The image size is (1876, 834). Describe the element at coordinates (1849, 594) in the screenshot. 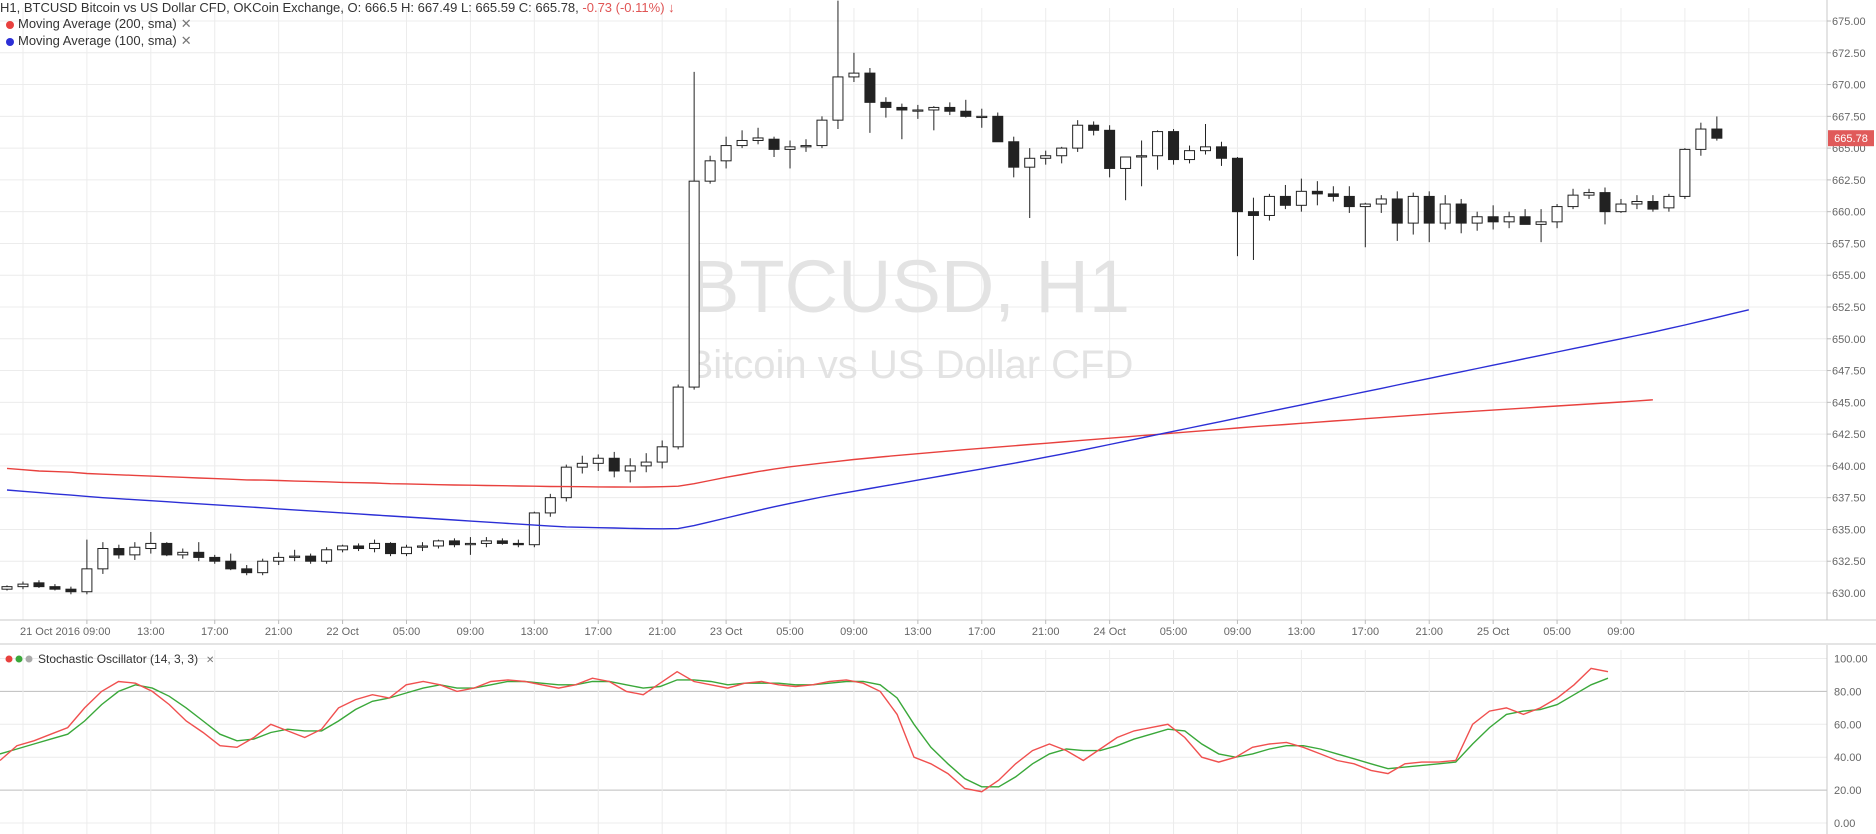

I see `price-tick-label: 630.00` at that location.